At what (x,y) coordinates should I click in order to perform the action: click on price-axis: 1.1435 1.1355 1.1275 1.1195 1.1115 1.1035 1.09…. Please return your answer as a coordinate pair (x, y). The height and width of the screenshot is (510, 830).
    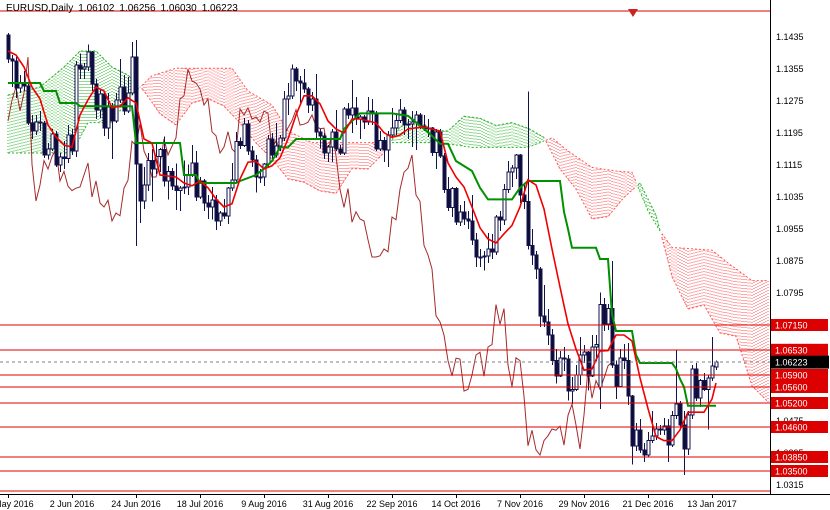
    Looking at the image, I should click on (800, 247).